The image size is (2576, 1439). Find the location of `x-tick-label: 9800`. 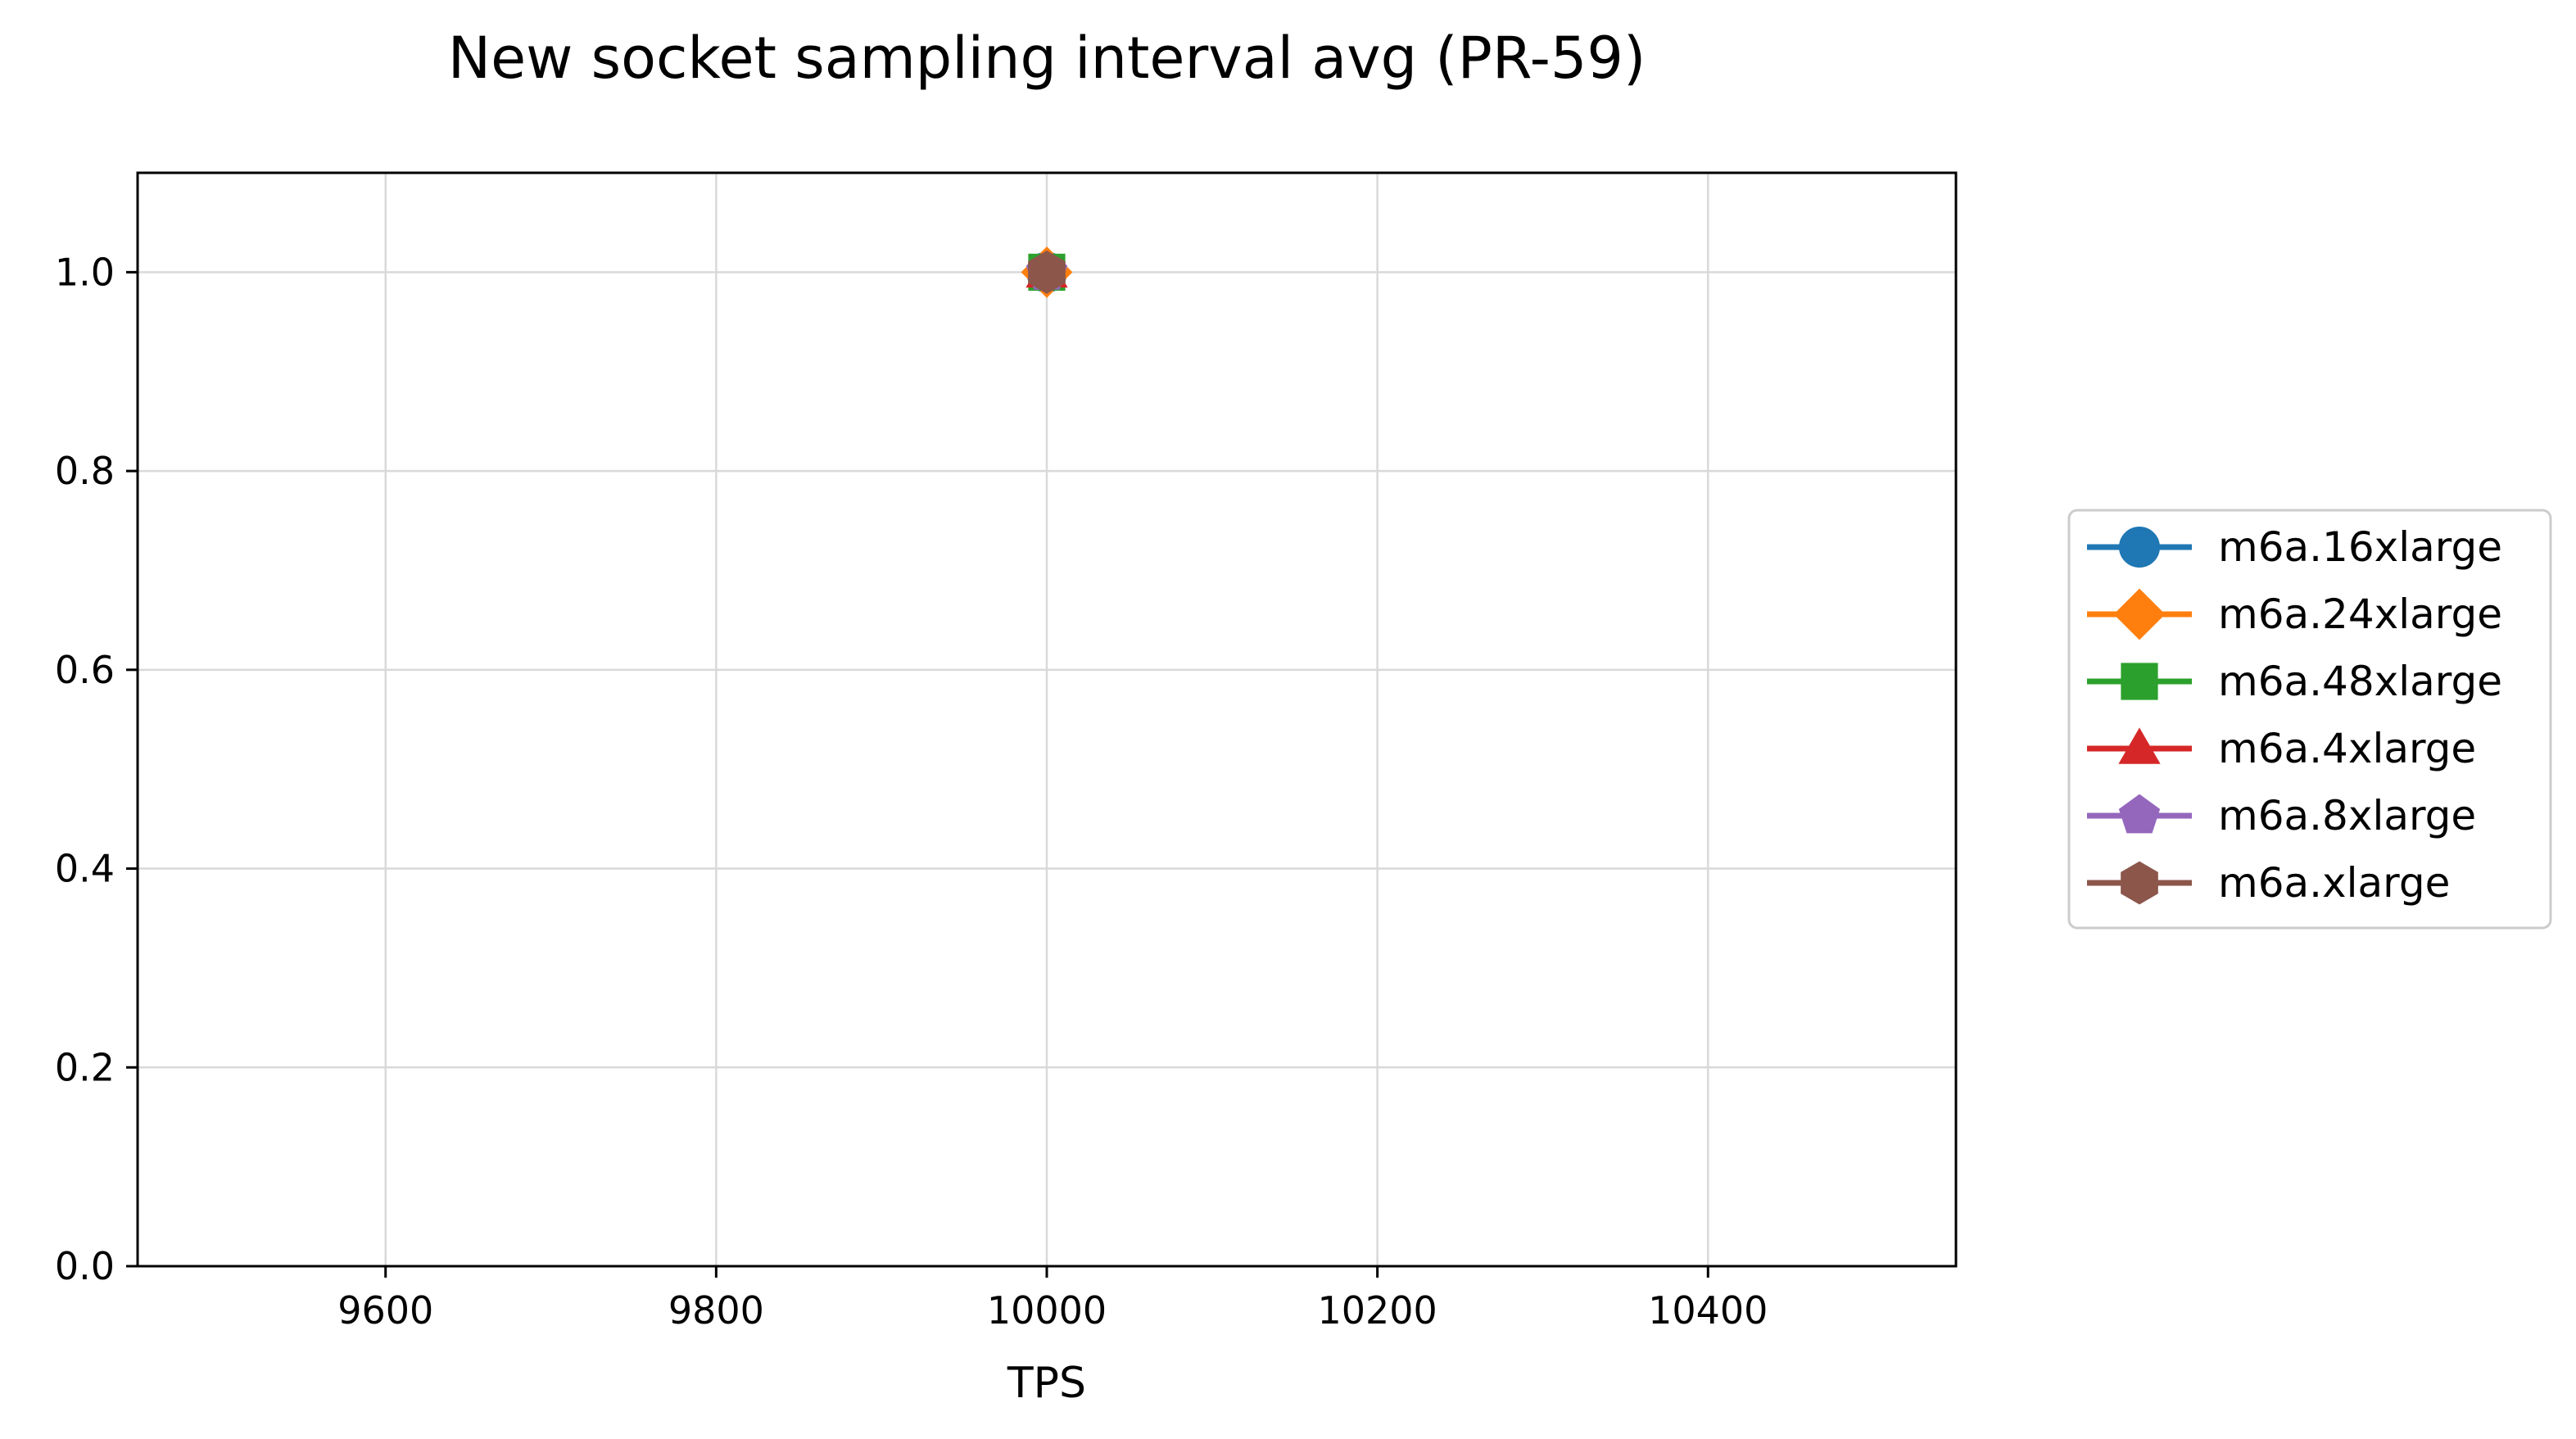

x-tick-label: 9800 is located at coordinates (716, 1310).